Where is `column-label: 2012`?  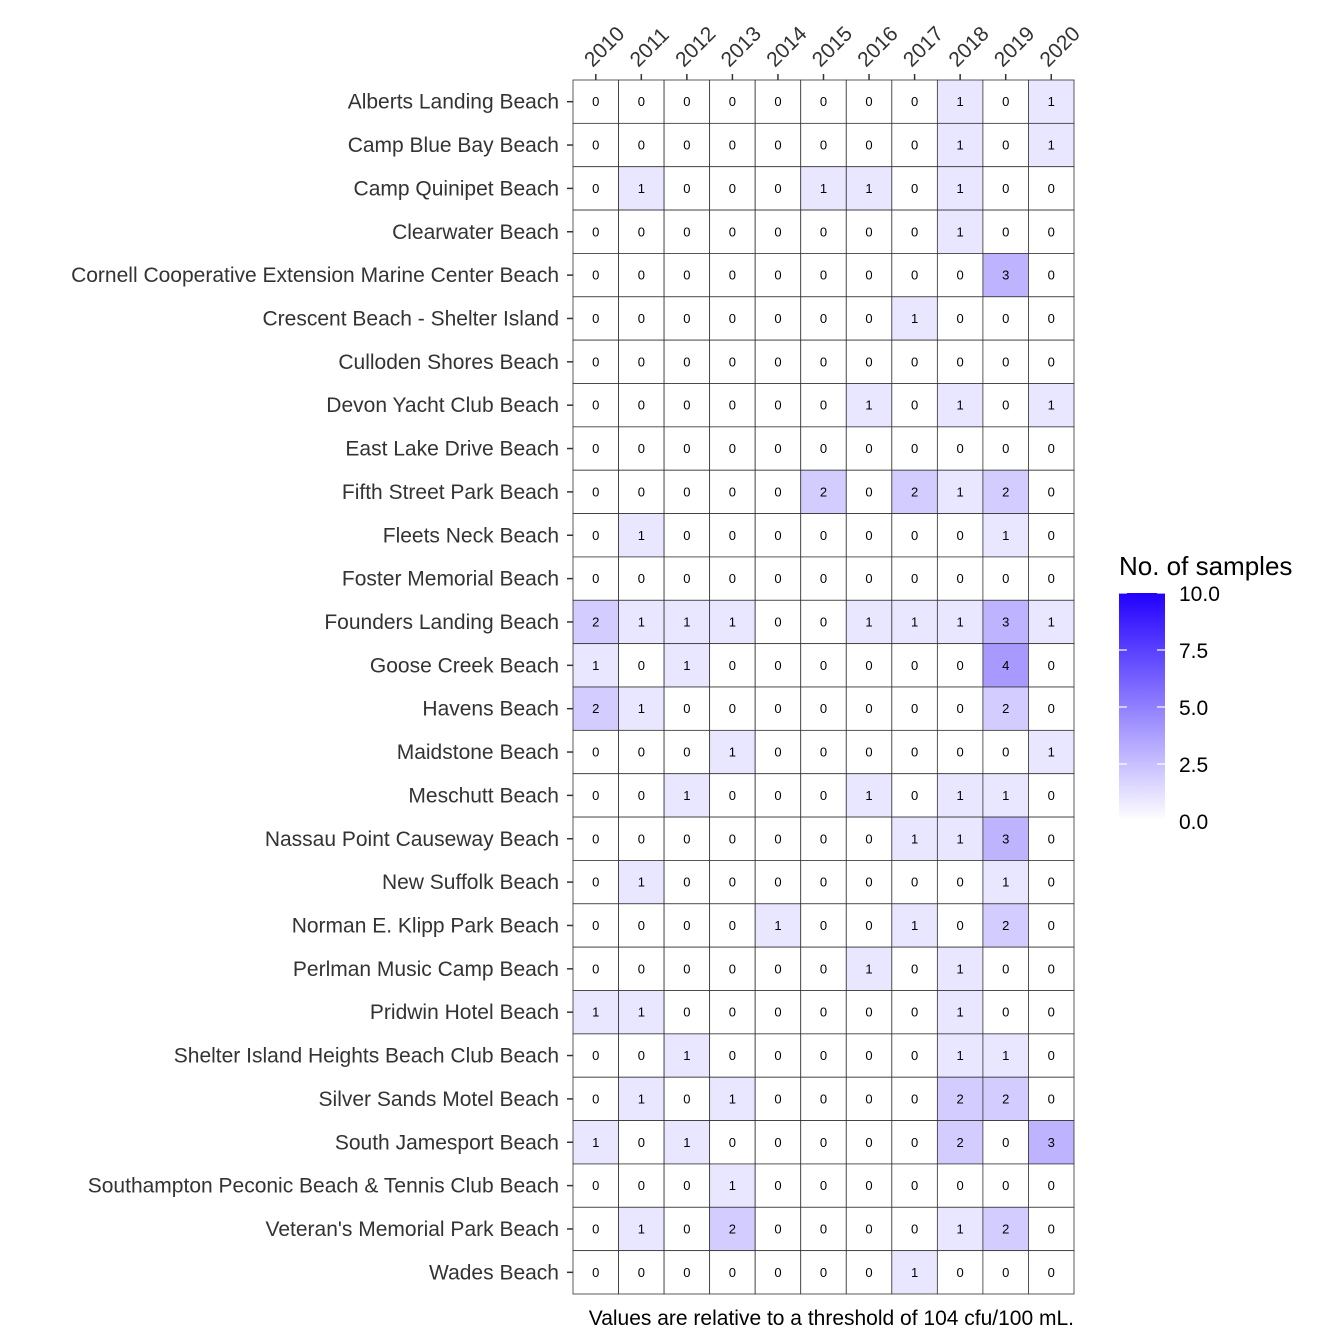
column-label: 2012 is located at coordinates (695, 46).